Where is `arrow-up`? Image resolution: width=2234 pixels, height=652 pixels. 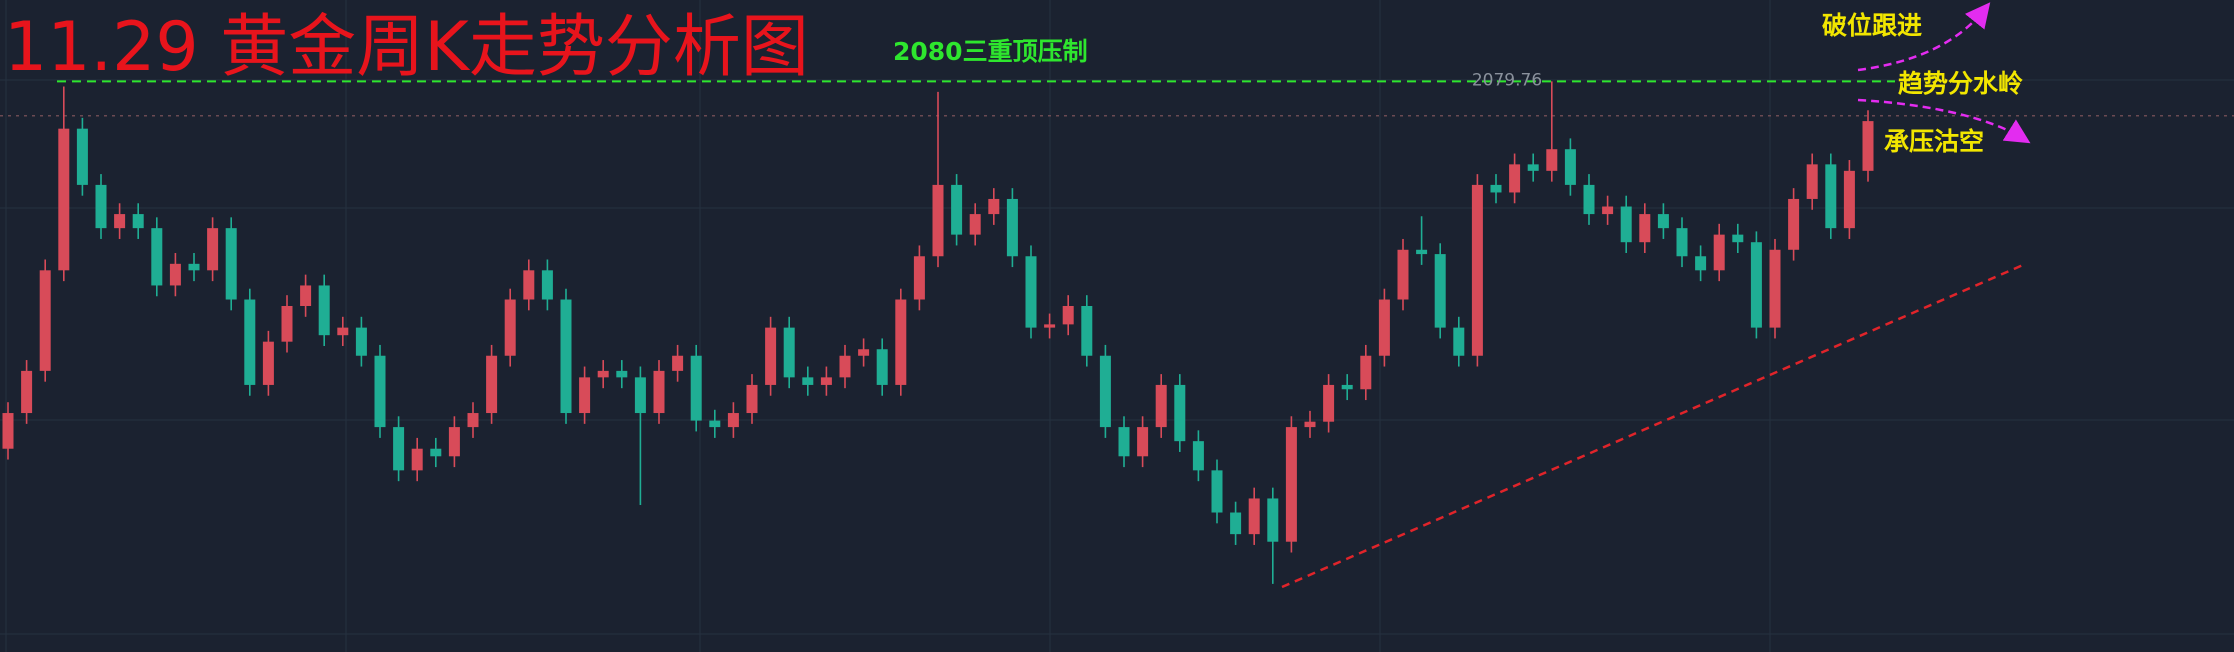
arrow-up is located at coordinates (1924, 37).